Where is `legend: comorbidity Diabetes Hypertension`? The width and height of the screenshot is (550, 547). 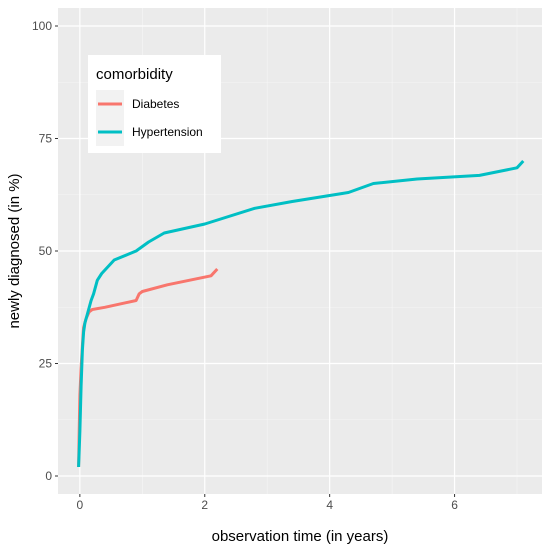
legend: comorbidity Diabetes Hypertension is located at coordinates (154, 104).